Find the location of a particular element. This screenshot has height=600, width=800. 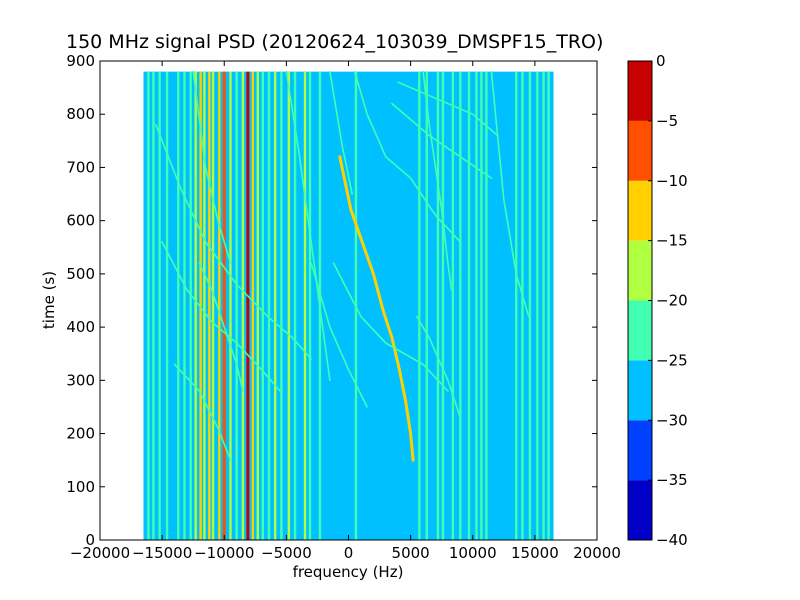

colorbar-tick-label: −30 is located at coordinates (672, 420).